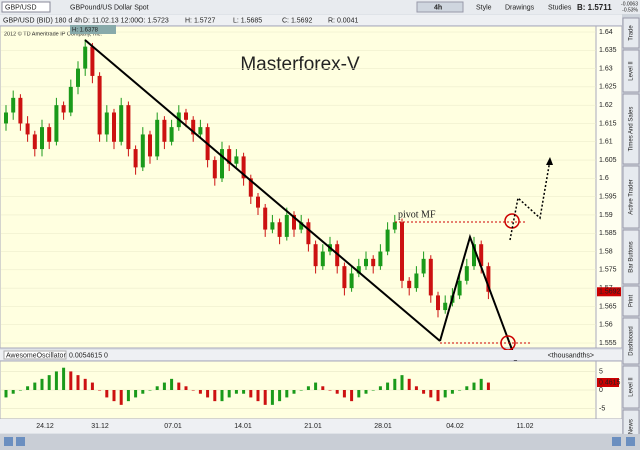 Image resolution: width=640 pixels, height=450 pixels. I want to click on interval: 4h, so click(438, 7).